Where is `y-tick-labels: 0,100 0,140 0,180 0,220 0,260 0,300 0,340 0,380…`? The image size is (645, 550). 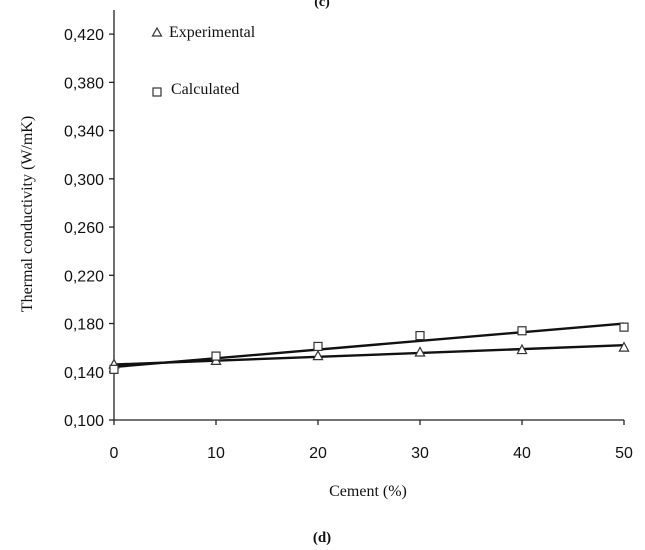
y-tick-labels: 0,100 0,140 0,180 0,220 0,260 0,300 0,340 0,380… is located at coordinates (84, 228).